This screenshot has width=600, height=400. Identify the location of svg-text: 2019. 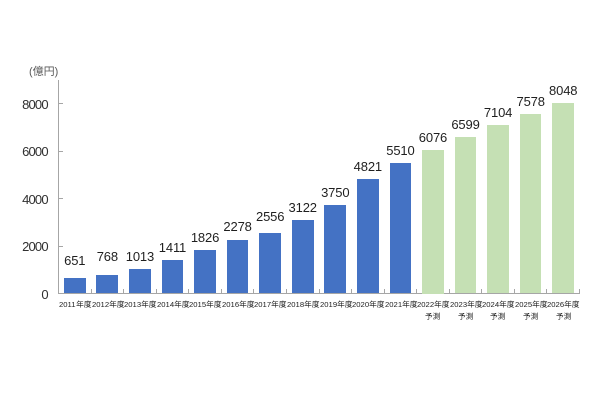
(328, 304).